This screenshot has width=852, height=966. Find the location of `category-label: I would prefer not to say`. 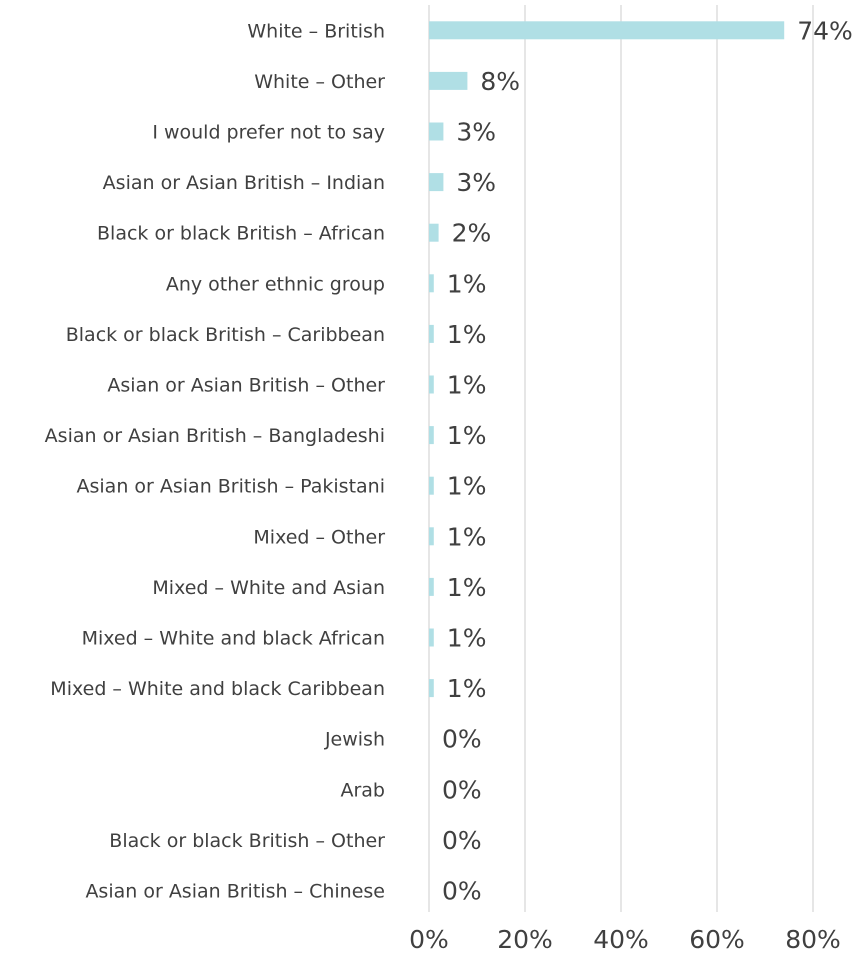

category-label: I would prefer not to say is located at coordinates (268, 133).